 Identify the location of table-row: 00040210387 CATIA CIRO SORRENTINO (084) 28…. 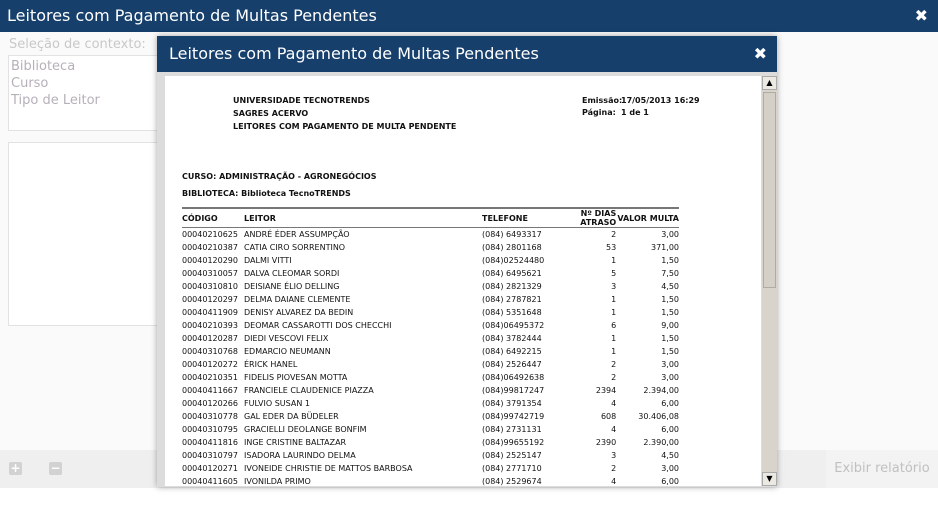
(430, 247).